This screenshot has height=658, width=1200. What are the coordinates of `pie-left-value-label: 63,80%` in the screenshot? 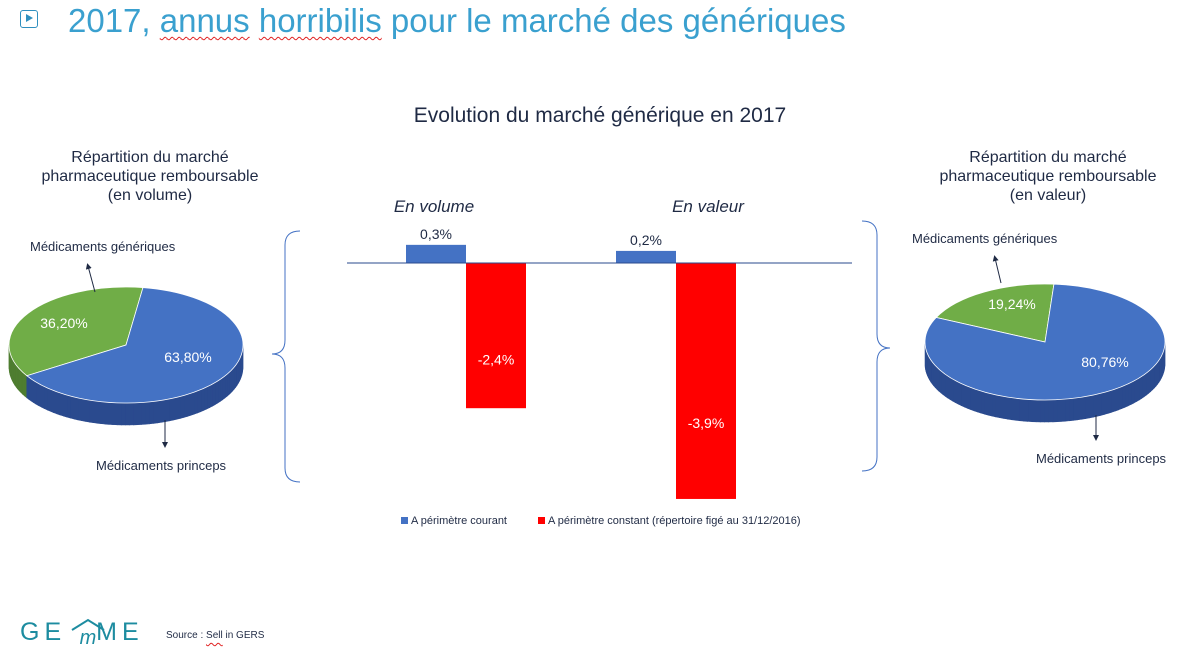 It's located at (187, 357).